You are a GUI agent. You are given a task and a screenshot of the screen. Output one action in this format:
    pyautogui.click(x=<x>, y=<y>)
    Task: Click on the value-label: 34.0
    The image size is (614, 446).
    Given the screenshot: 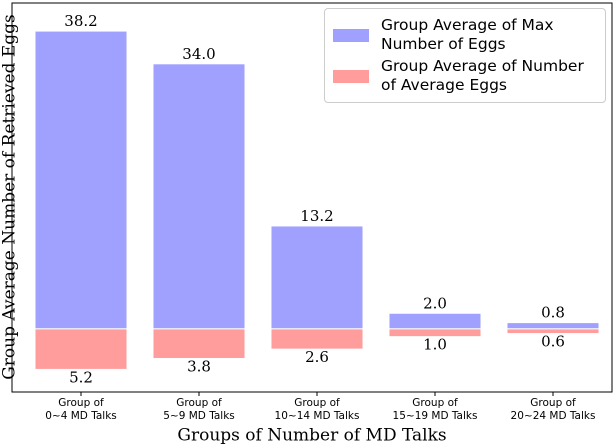 What is the action you would take?
    pyautogui.click(x=198, y=54)
    